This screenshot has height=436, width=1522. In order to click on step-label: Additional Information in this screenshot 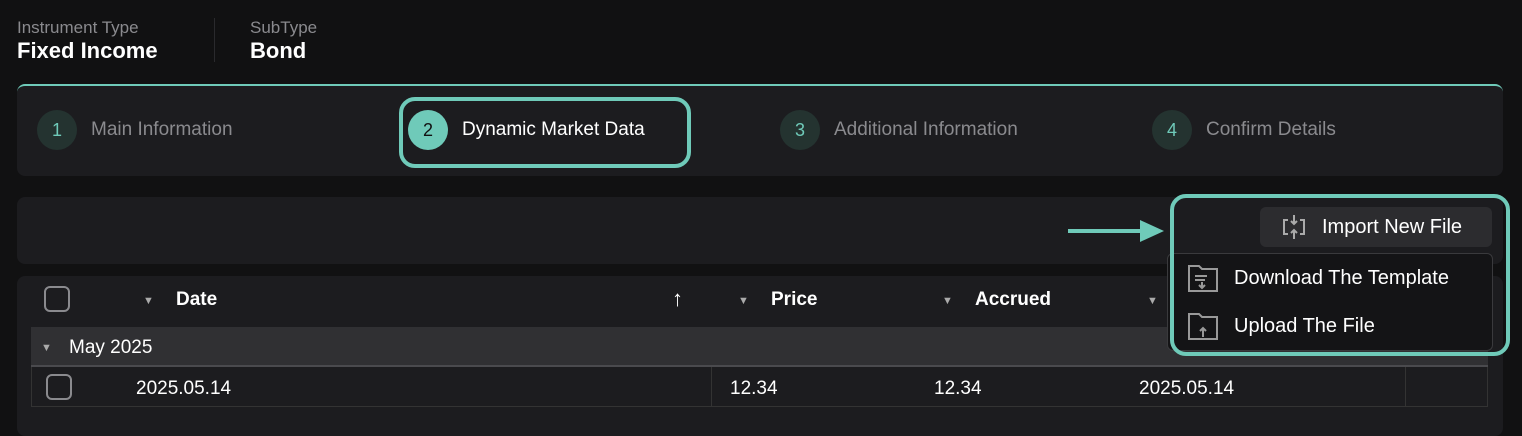, I will do `click(926, 129)`.